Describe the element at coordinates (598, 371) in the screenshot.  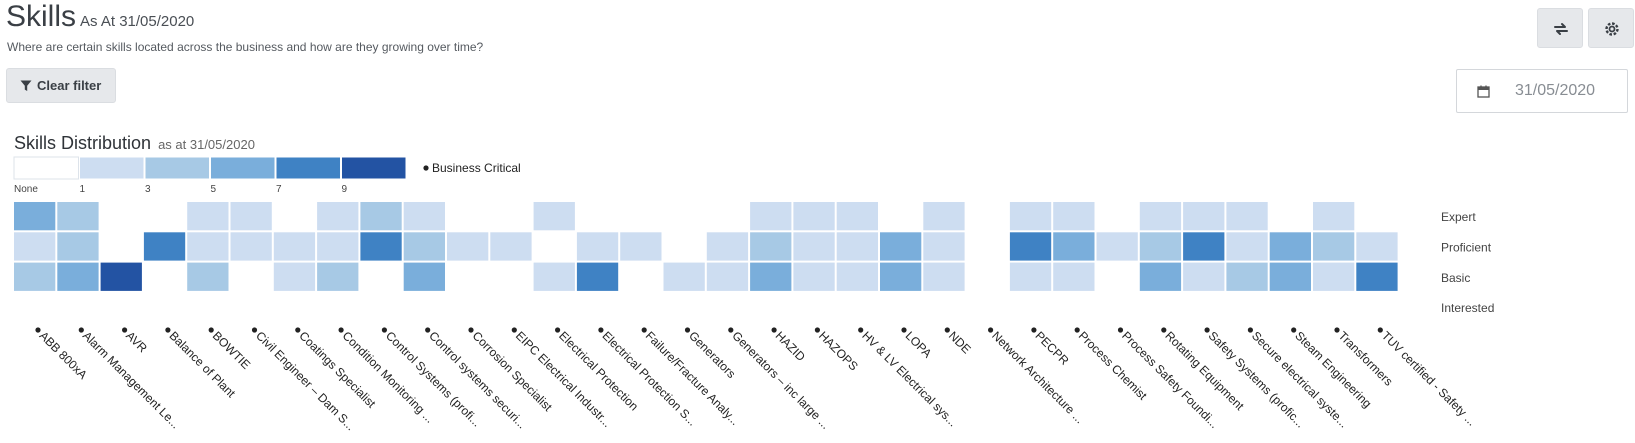
I see `skill-label: Electrical Protection` at that location.